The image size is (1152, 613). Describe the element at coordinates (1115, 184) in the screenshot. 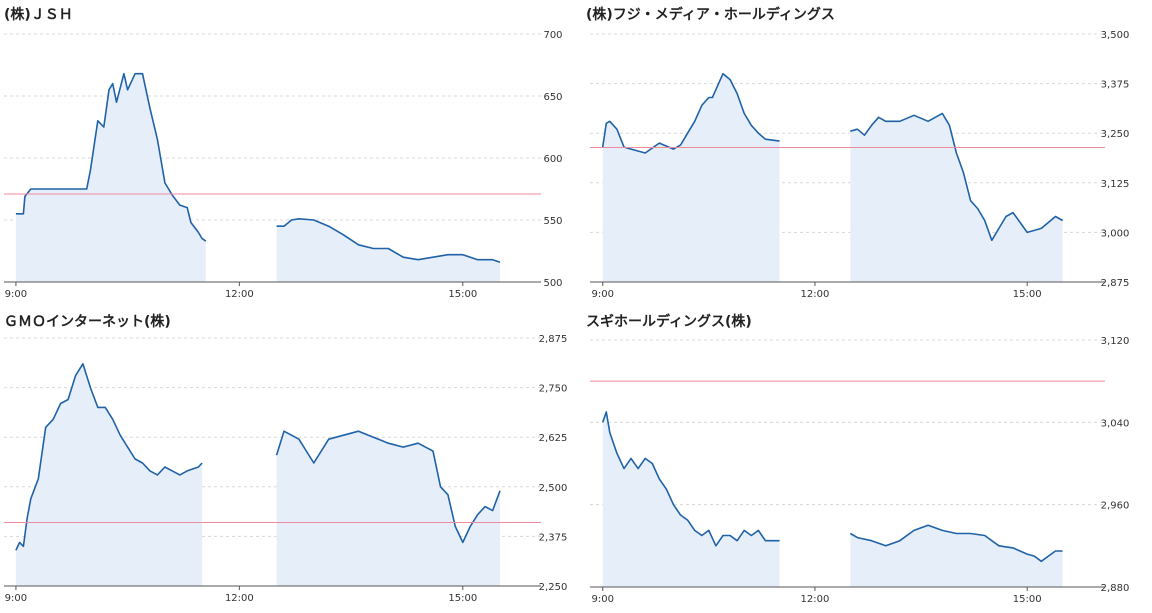

I see `y-tick-label: 3,125` at that location.